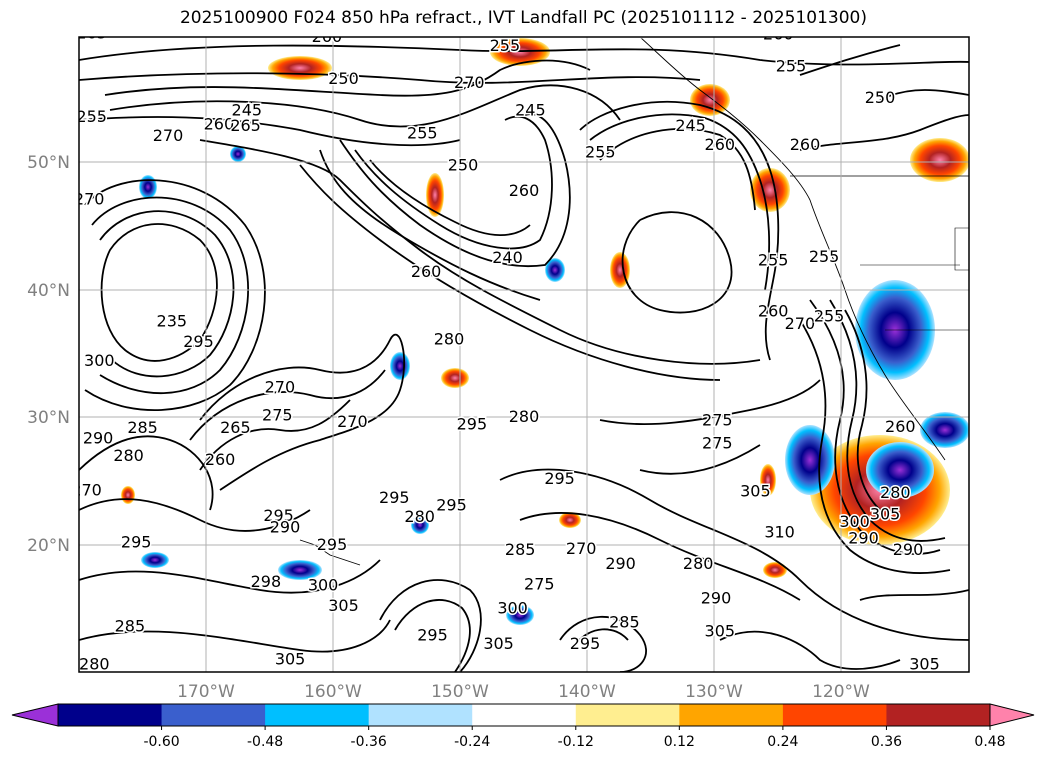 This screenshot has width=1047, height=765. What do you see at coordinates (400, 366) in the screenshot?
I see `cold-anomaly-mid1` at bounding box center [400, 366].